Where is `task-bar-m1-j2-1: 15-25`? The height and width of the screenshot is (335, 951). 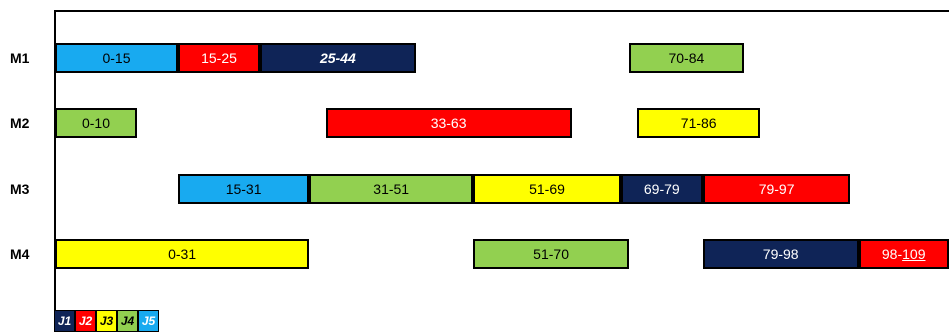 task-bar-m1-j2-1: 15-25 is located at coordinates (219, 58).